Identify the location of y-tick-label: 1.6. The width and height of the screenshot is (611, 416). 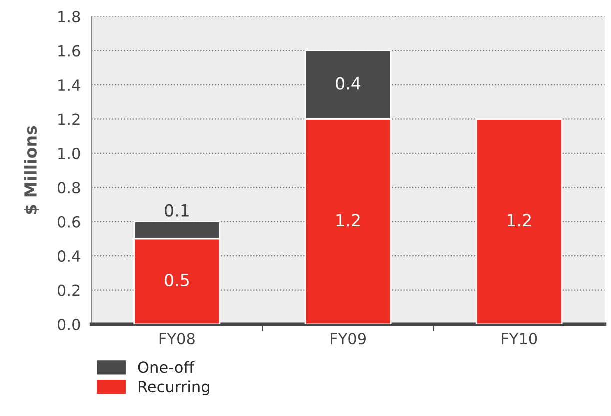
(69, 51).